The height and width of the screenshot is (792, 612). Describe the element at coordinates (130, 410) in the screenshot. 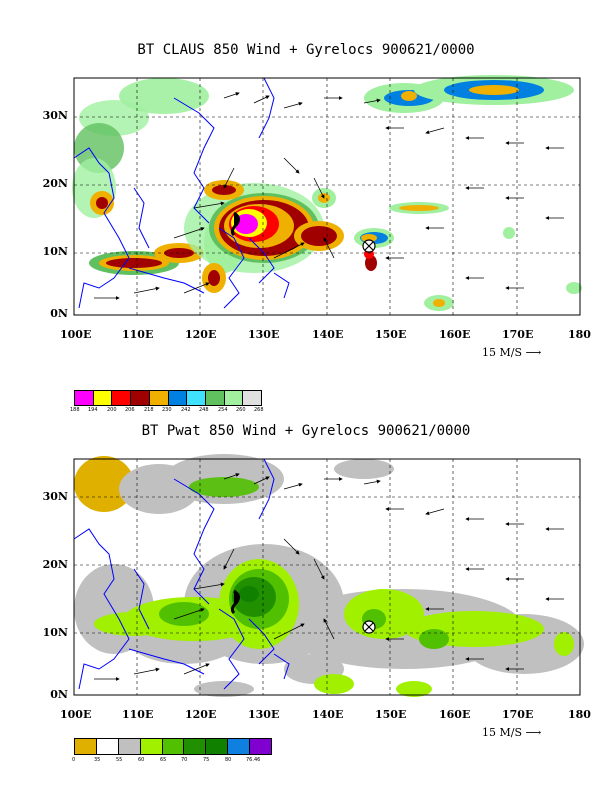

I see `cb1-tick: 206` at that location.